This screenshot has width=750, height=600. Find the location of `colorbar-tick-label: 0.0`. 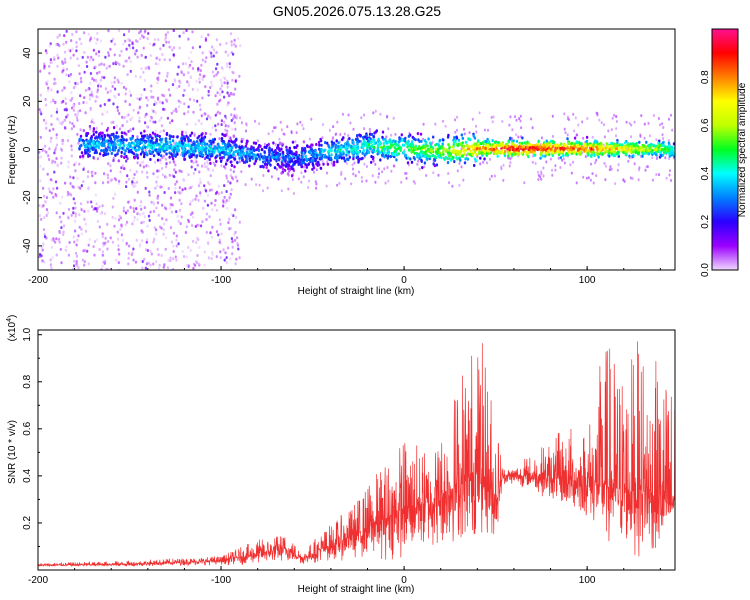

colorbar-tick-label: 0.0 is located at coordinates (705, 270).